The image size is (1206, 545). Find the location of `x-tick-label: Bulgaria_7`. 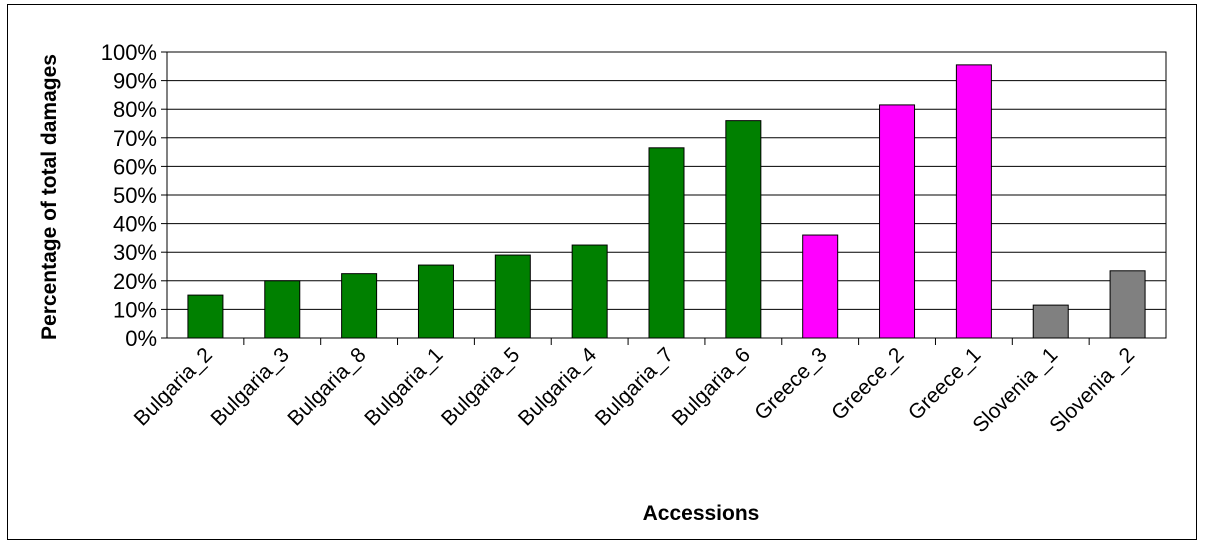

x-tick-label: Bulgaria_7 is located at coordinates (634, 386).